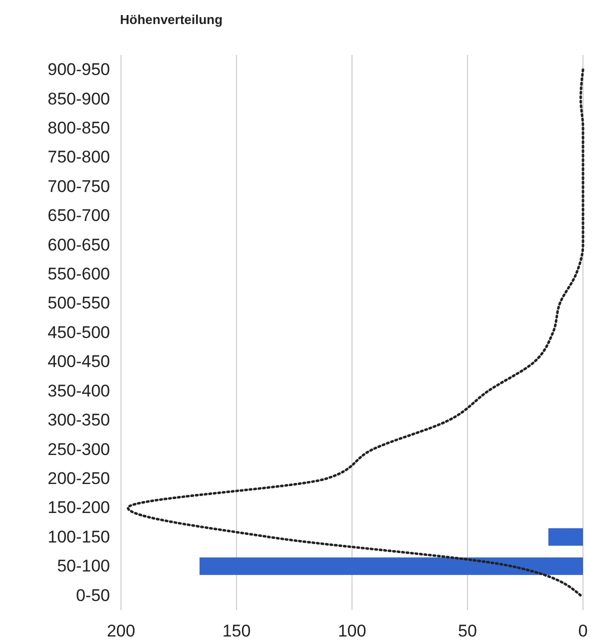 The height and width of the screenshot is (643, 596). I want to click on x-tick-label: 100, so click(352, 630).